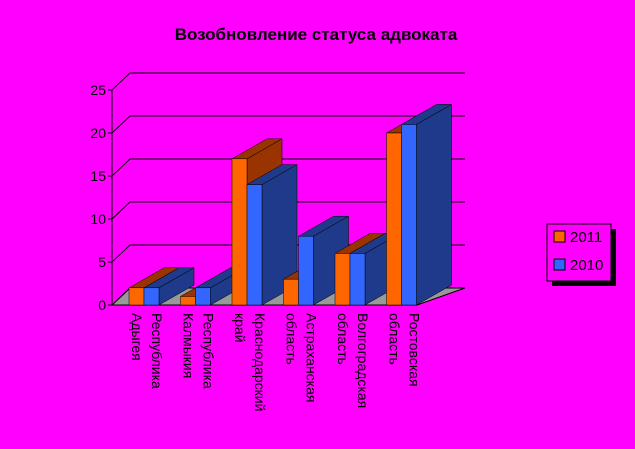 The height and width of the screenshot is (449, 635). Describe the element at coordinates (102, 305) in the screenshot. I see `y-tick-label: 0` at that location.